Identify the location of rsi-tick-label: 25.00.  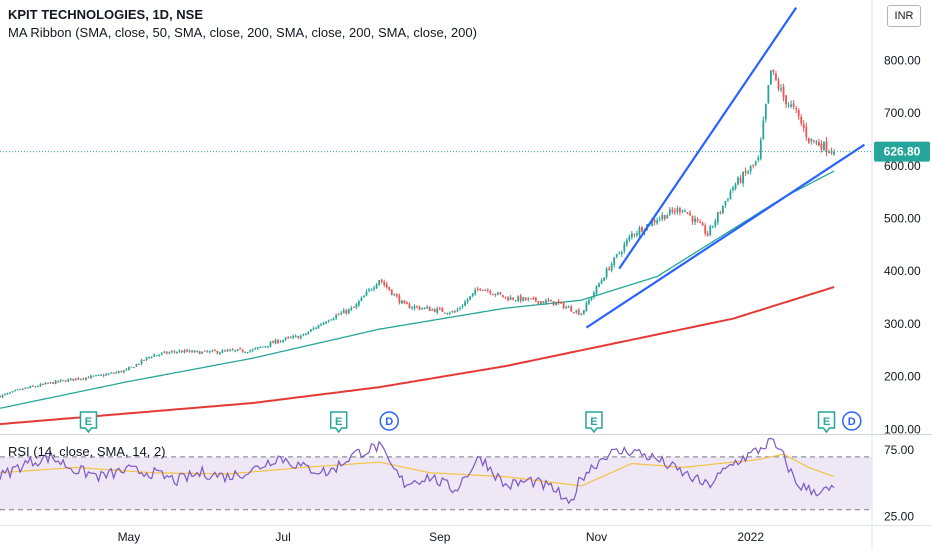
(899, 516).